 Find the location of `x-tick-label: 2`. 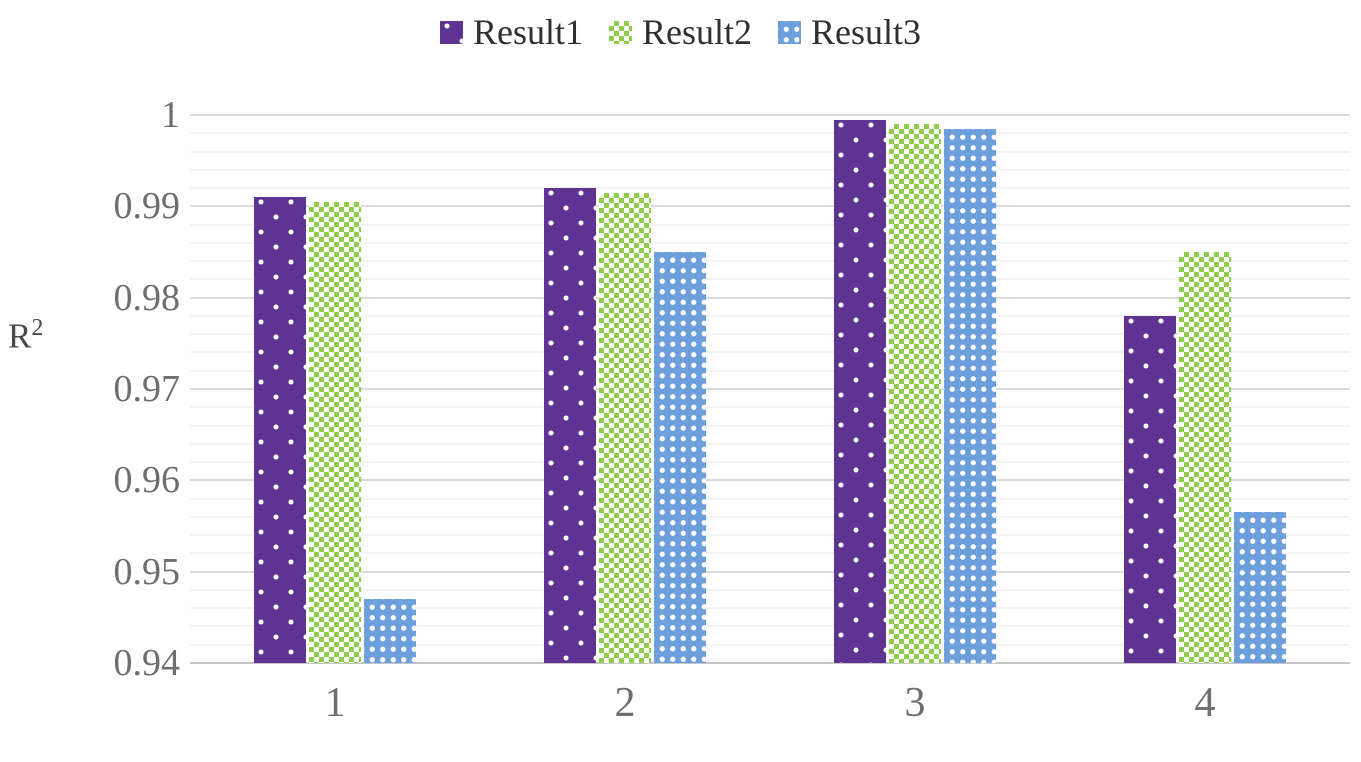

x-tick-label: 2 is located at coordinates (625, 703).